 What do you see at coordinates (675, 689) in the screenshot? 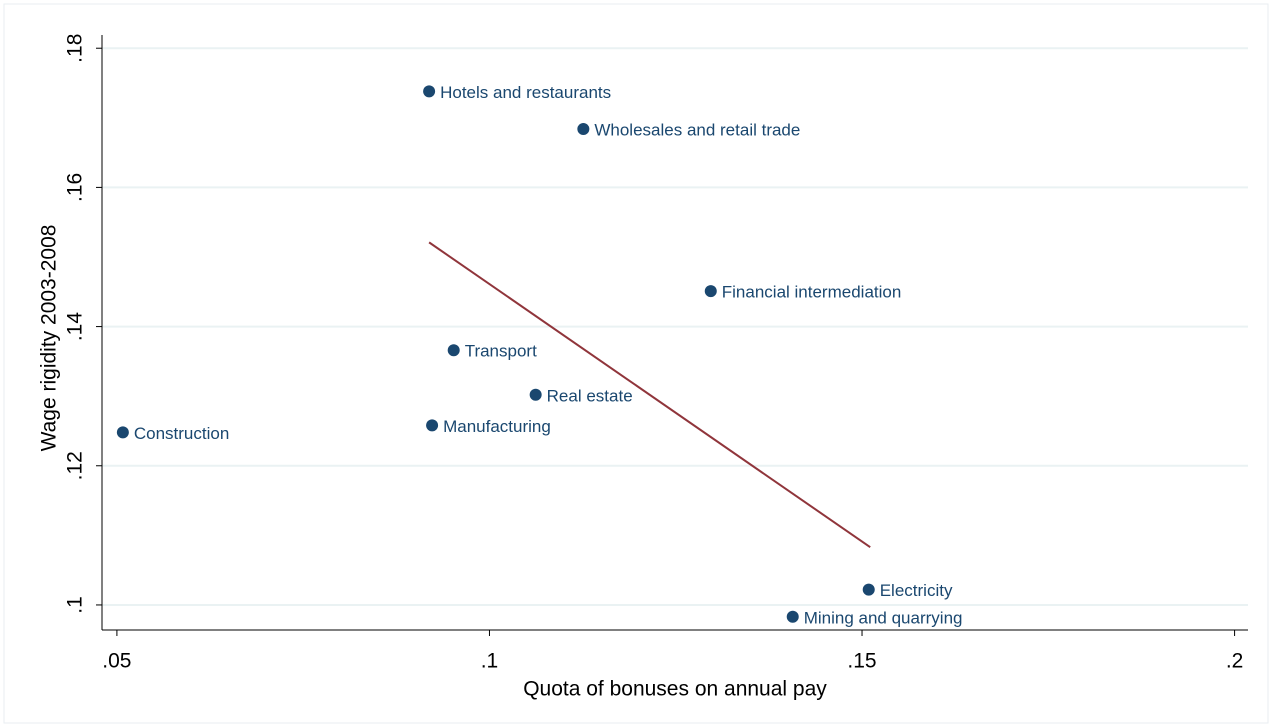
I see `x-axis-title: Quota of bonuses on annual pay` at bounding box center [675, 689].